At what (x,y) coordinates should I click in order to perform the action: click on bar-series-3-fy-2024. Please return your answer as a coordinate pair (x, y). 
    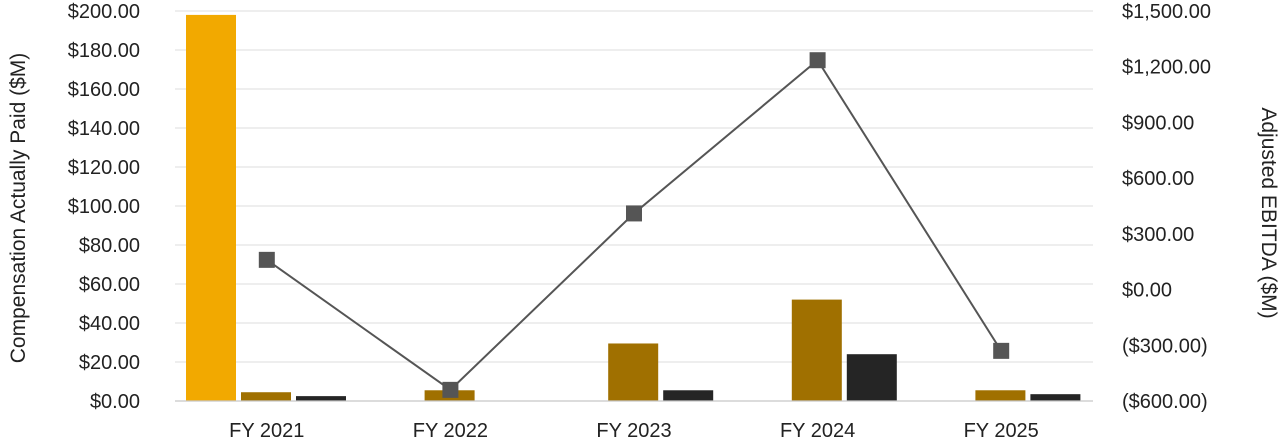
    Looking at the image, I should click on (871, 377).